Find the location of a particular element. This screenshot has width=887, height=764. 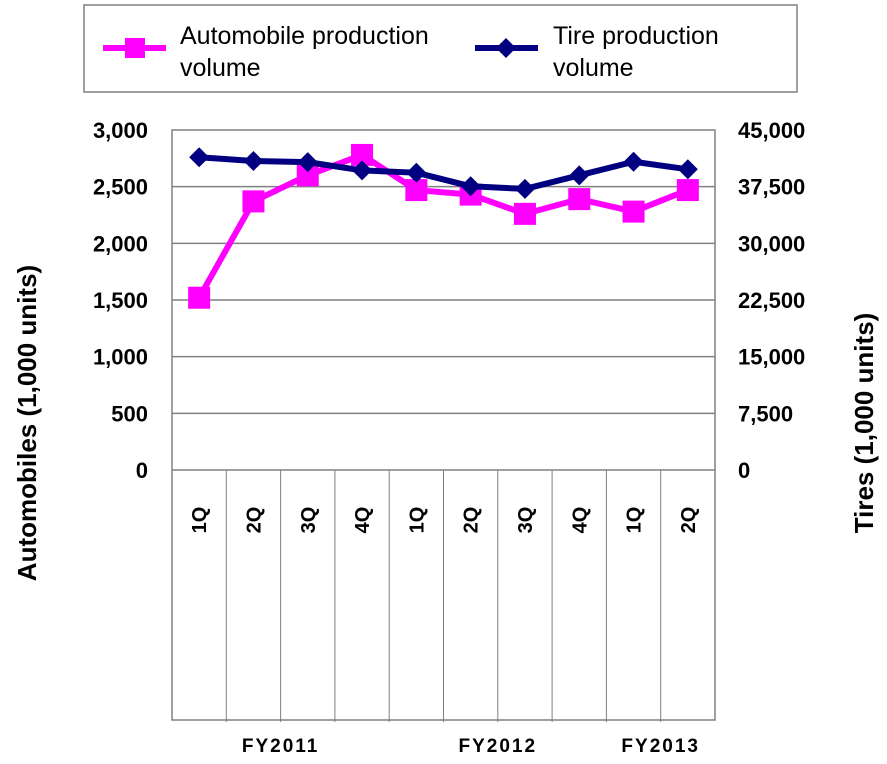

series-automobile is located at coordinates (443, 226).